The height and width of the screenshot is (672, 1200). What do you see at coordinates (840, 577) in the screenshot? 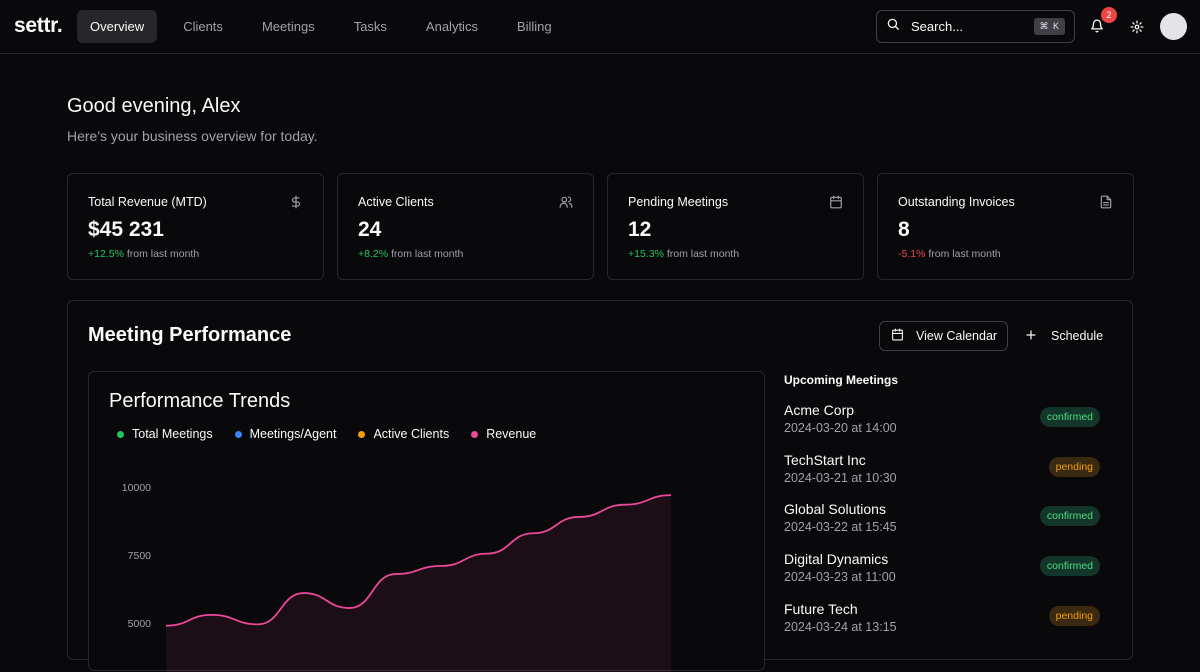
I see `meeting-time: 2024-03-23 at 11:00` at bounding box center [840, 577].